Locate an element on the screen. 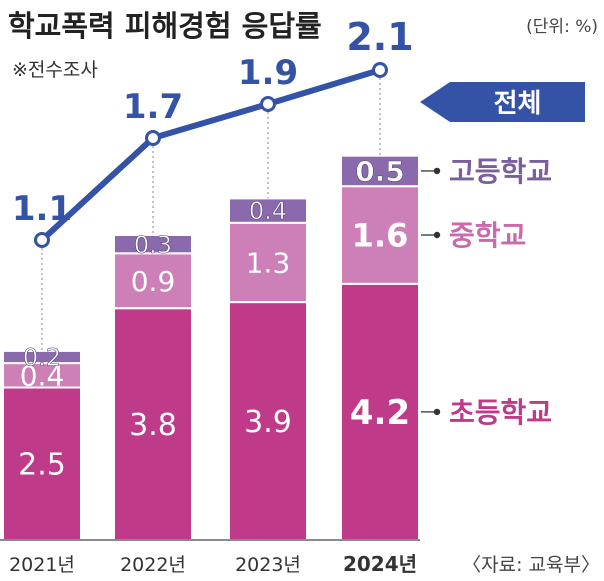 The image size is (604, 581). data-label-elementary-3: 3.9 is located at coordinates (268, 422).